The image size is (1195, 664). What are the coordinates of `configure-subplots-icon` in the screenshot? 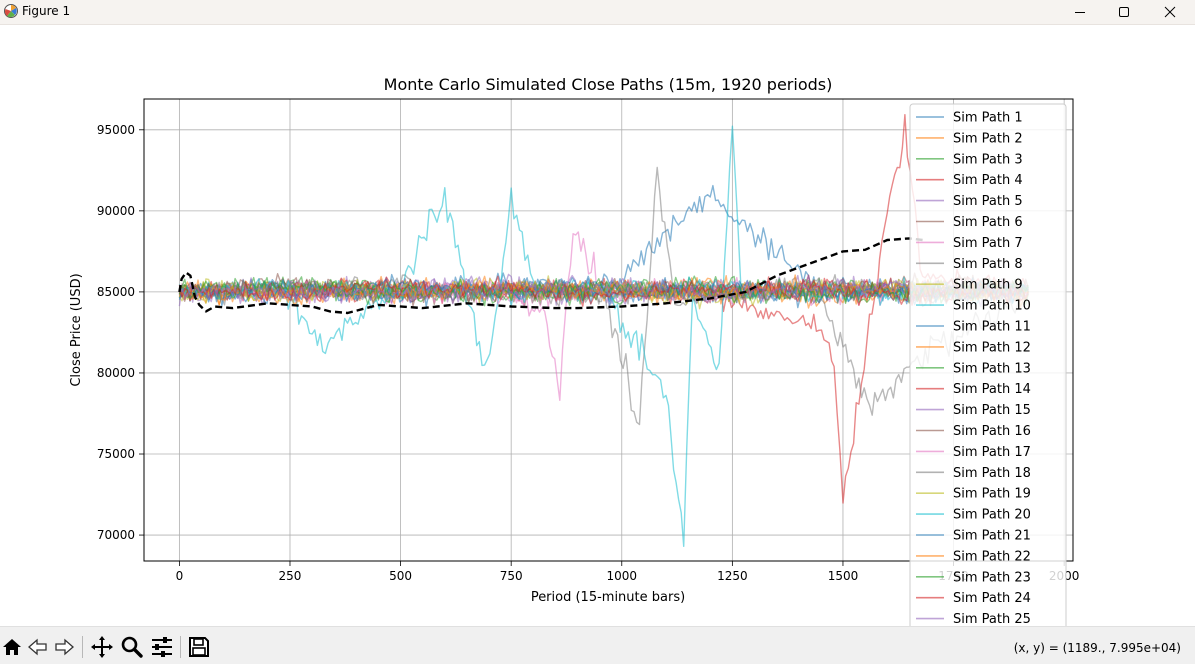 It's located at (162, 647).